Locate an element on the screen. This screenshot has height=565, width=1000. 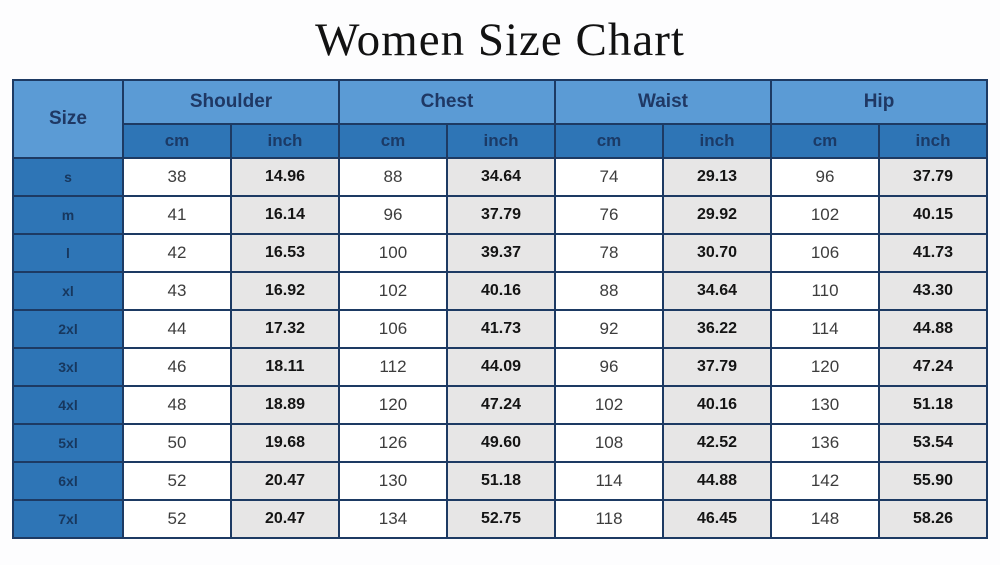
table-row: m 41 16.14 96 37.79 76 29.92 102 40.15 is located at coordinates (500, 215).